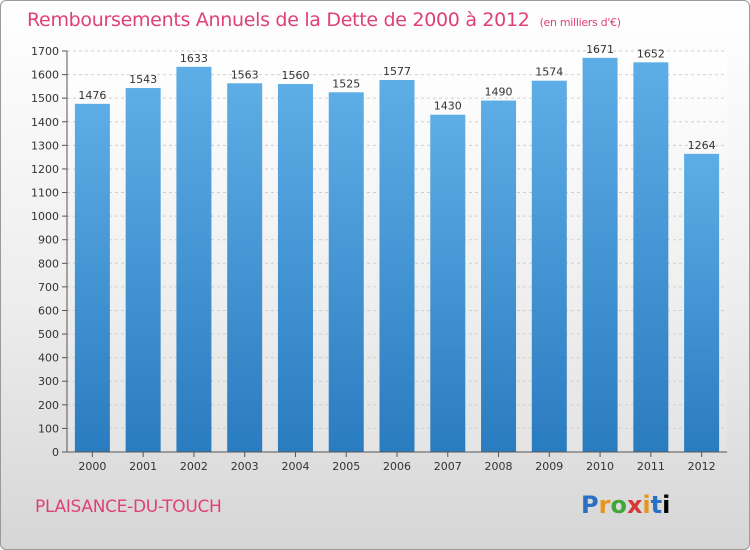  What do you see at coordinates (245, 466) in the screenshot?
I see `x-tick-label: 2003` at bounding box center [245, 466].